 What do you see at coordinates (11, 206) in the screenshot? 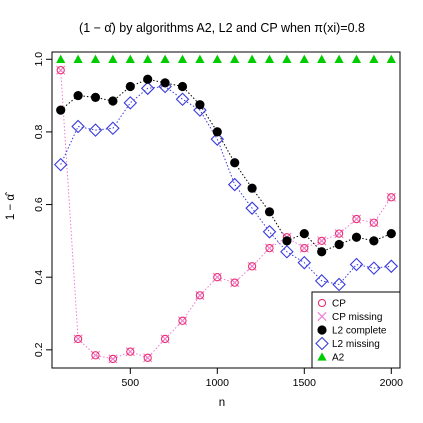
I see `y-axis-label: 1 − α̂` at bounding box center [11, 206].